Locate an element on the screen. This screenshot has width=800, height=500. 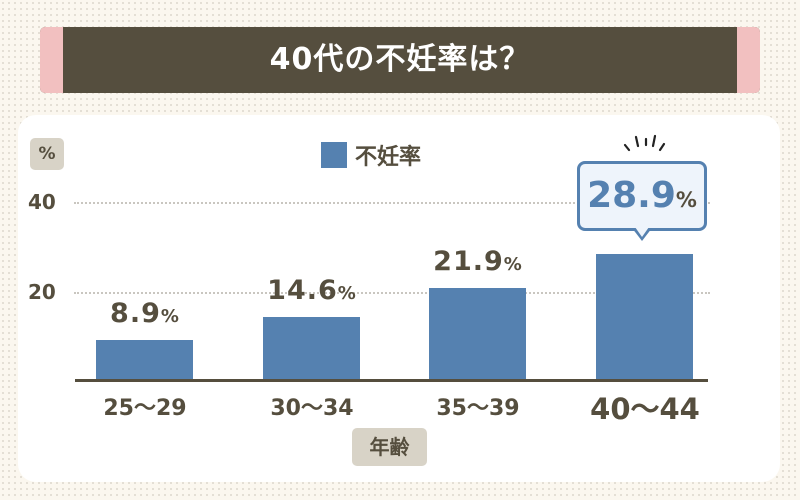
legend: 不妊率 is located at coordinates (371, 155).